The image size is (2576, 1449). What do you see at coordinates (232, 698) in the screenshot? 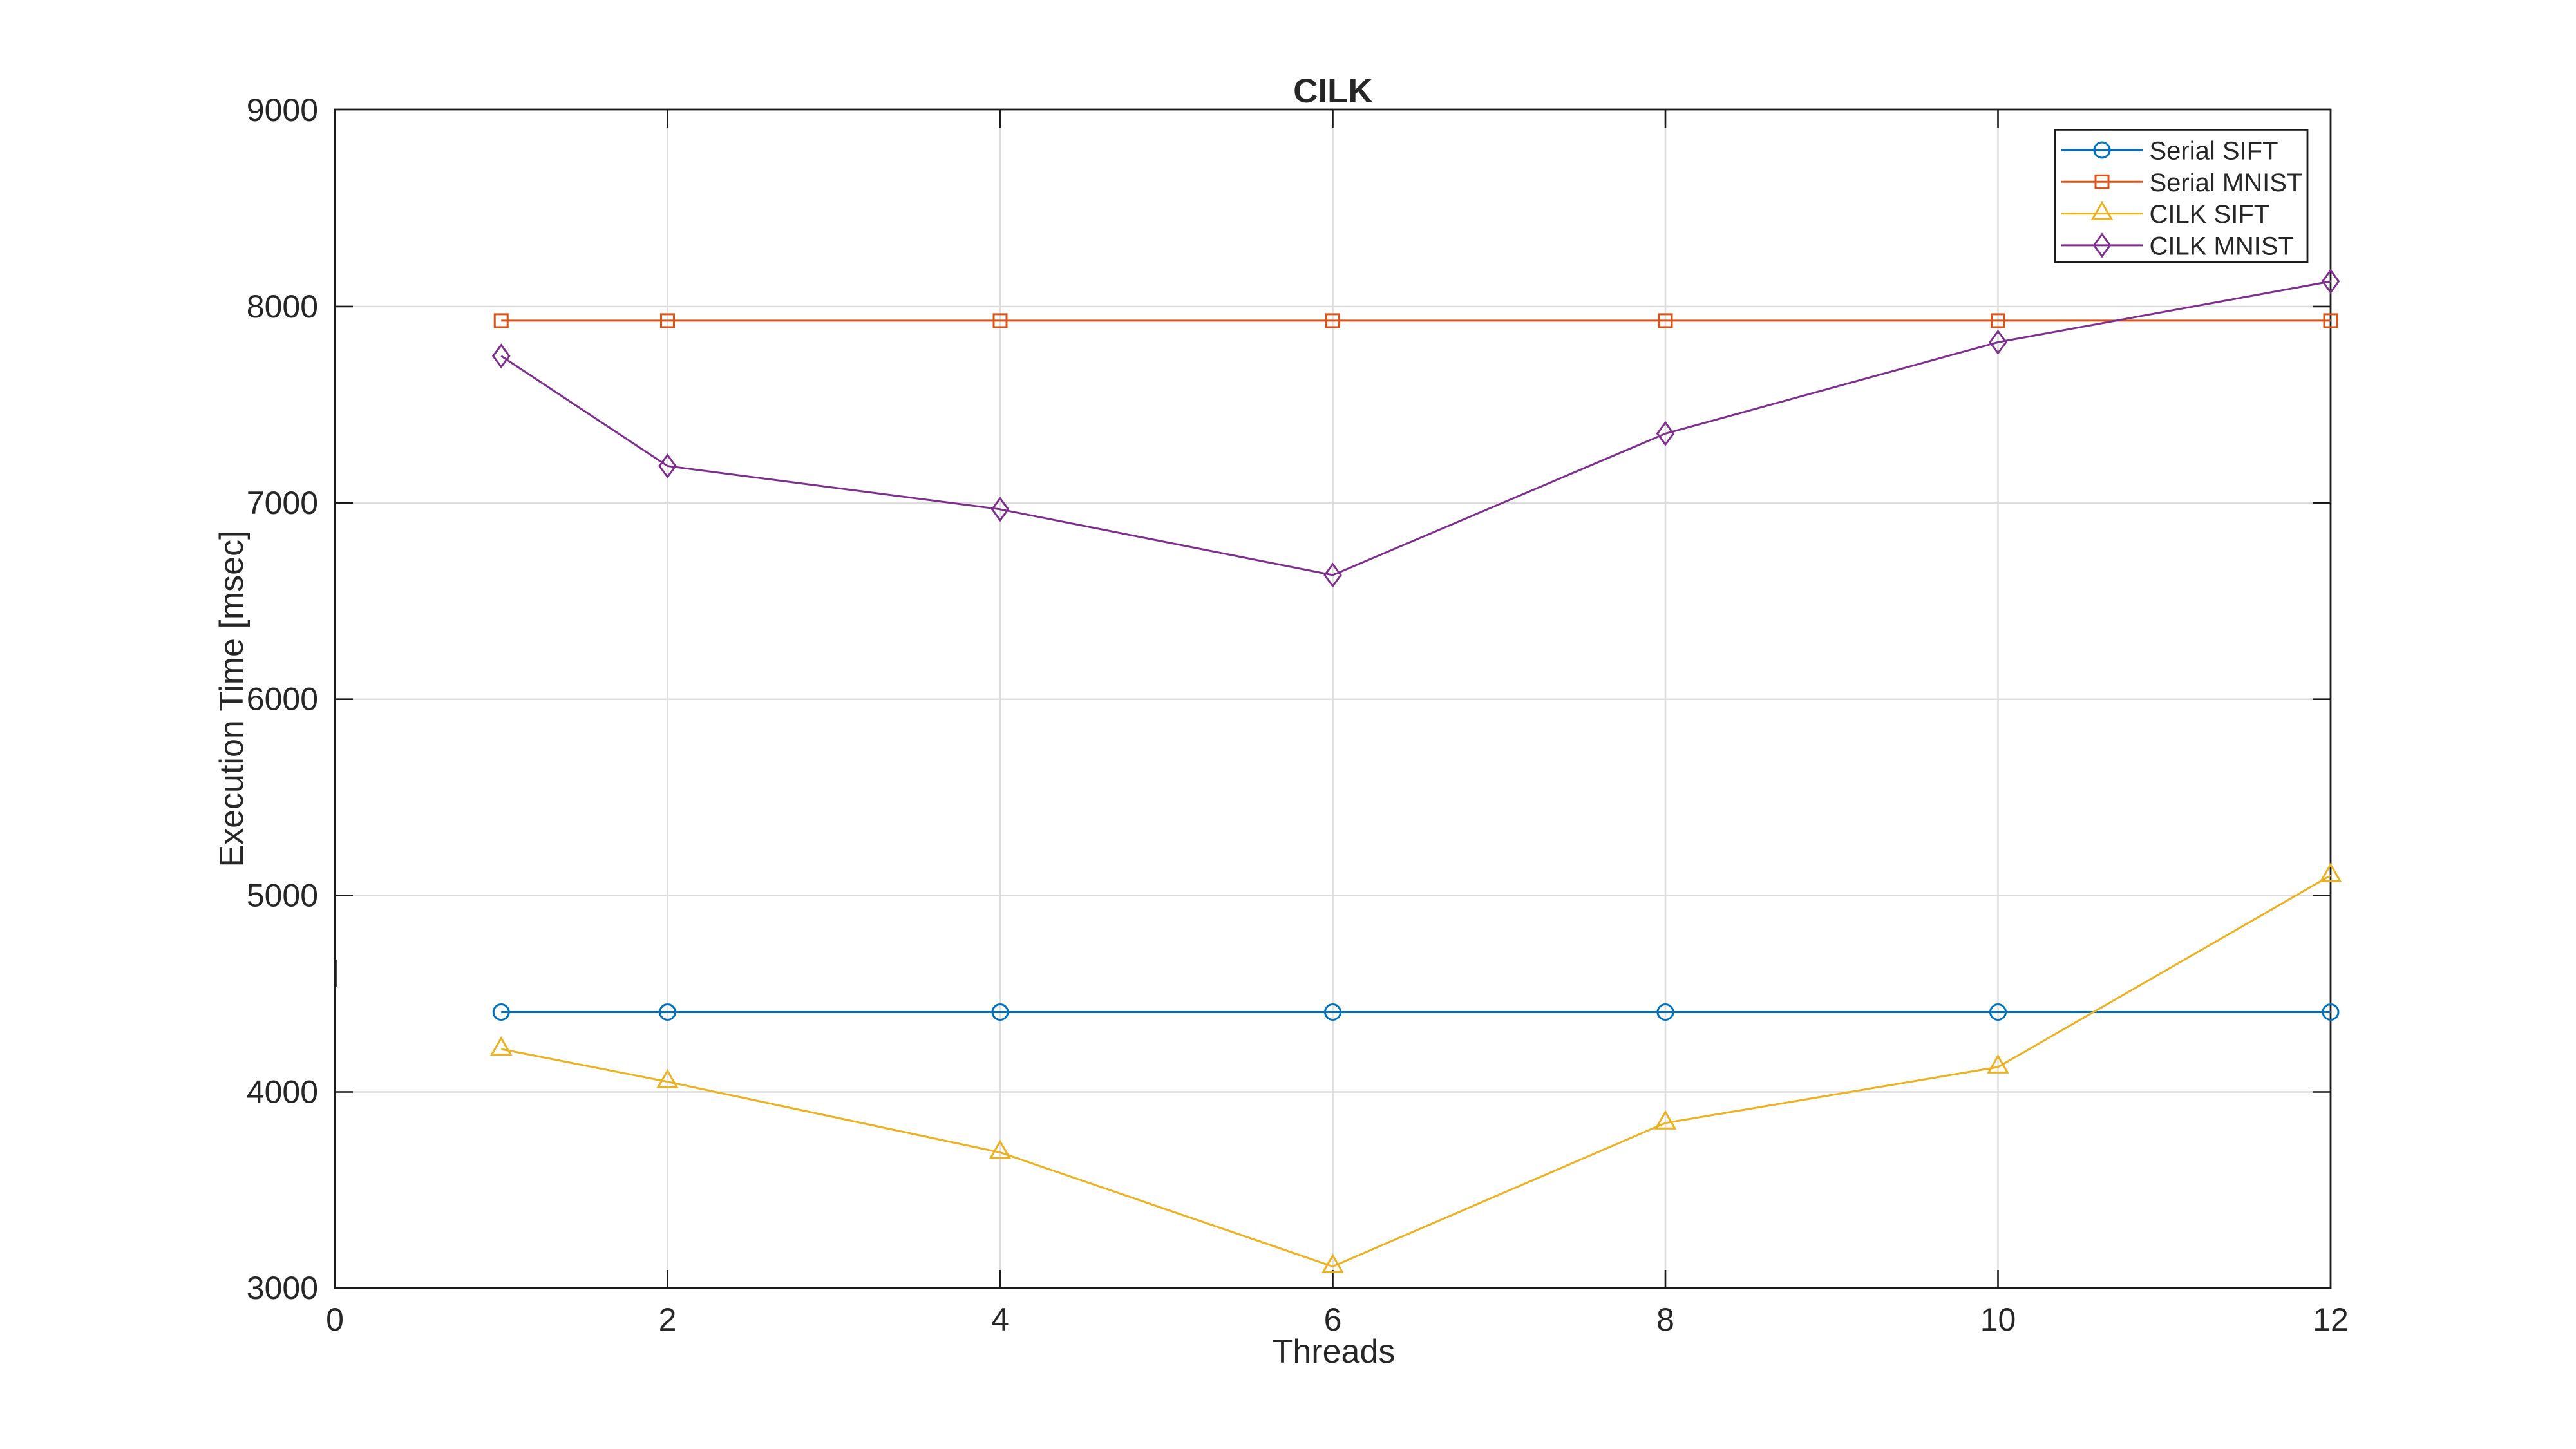
I see `svg-text: Execution Time [msec]` at bounding box center [232, 698].